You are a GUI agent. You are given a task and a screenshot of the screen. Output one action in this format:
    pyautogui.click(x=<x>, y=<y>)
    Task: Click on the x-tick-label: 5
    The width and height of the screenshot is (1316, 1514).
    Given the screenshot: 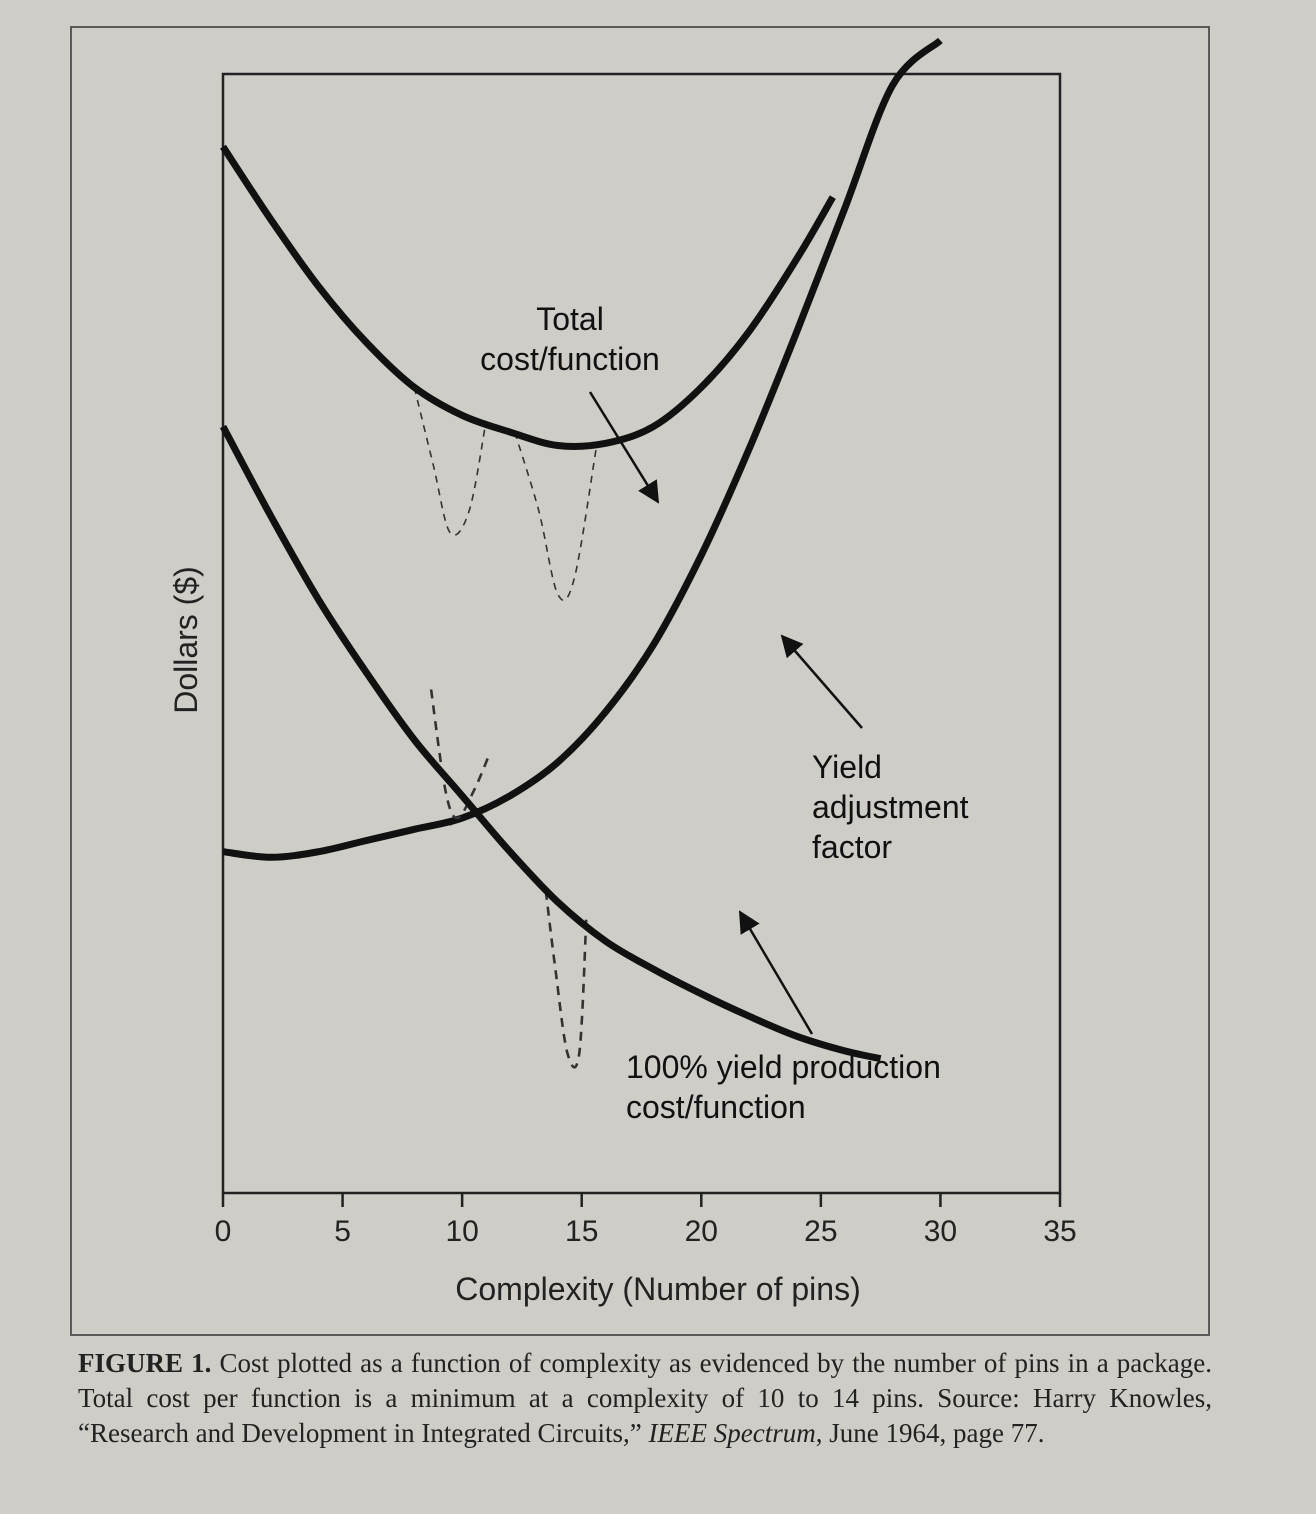 What is the action you would take?
    pyautogui.click(x=342, y=1231)
    